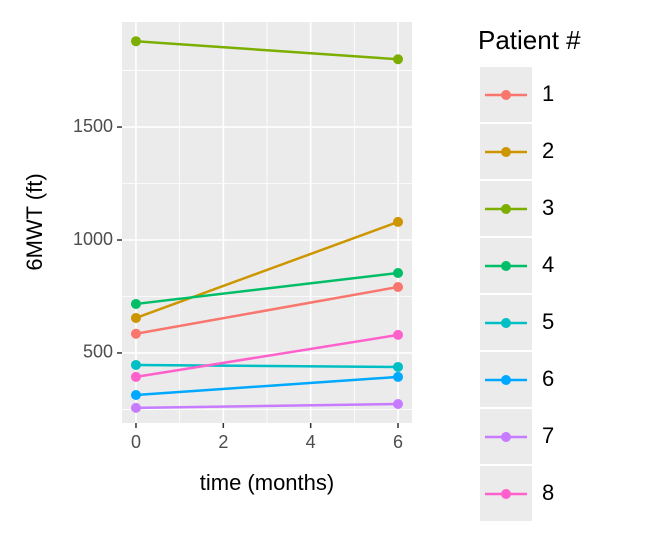 This screenshot has height=541, width=648. Describe the element at coordinates (93, 239) in the screenshot. I see `y-tick-label: 1000` at that location.